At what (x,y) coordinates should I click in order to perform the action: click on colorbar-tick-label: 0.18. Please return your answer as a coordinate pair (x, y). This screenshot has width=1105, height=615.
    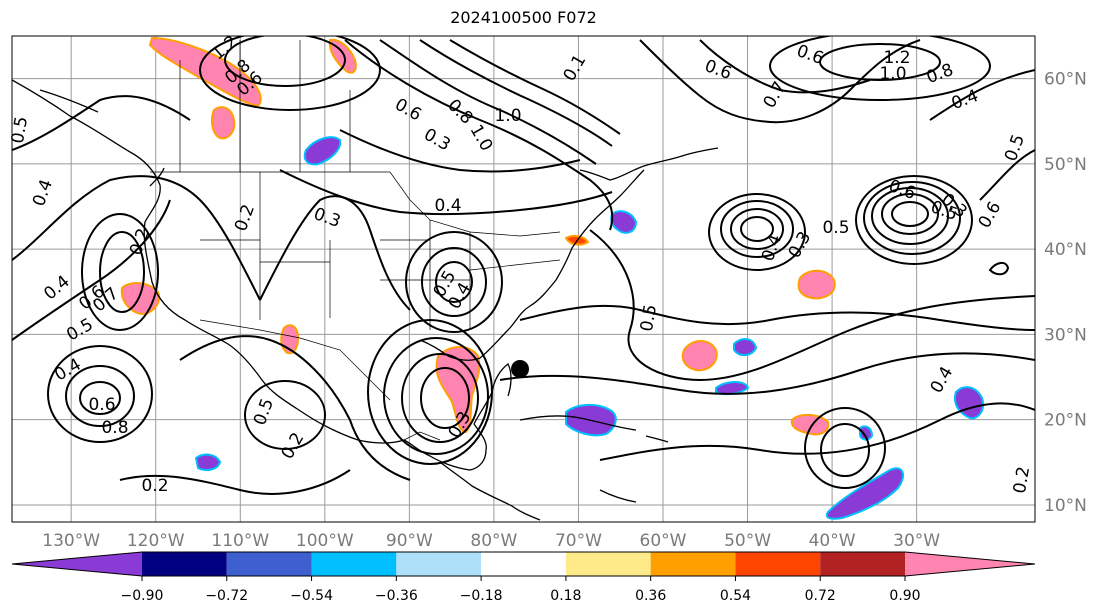
    Looking at the image, I should click on (565, 596).